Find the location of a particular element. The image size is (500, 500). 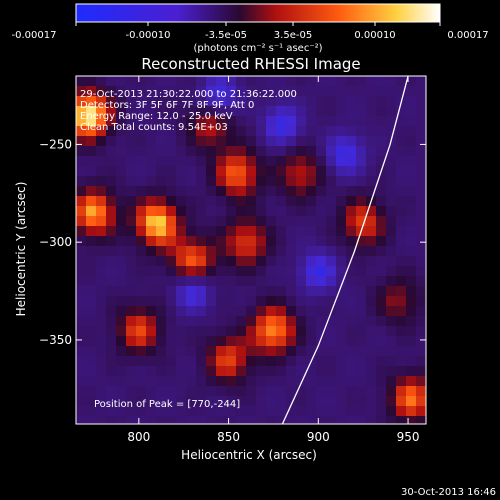

info-clean-counts: Clean Total counts: 9.54E+03 is located at coordinates (154, 127).